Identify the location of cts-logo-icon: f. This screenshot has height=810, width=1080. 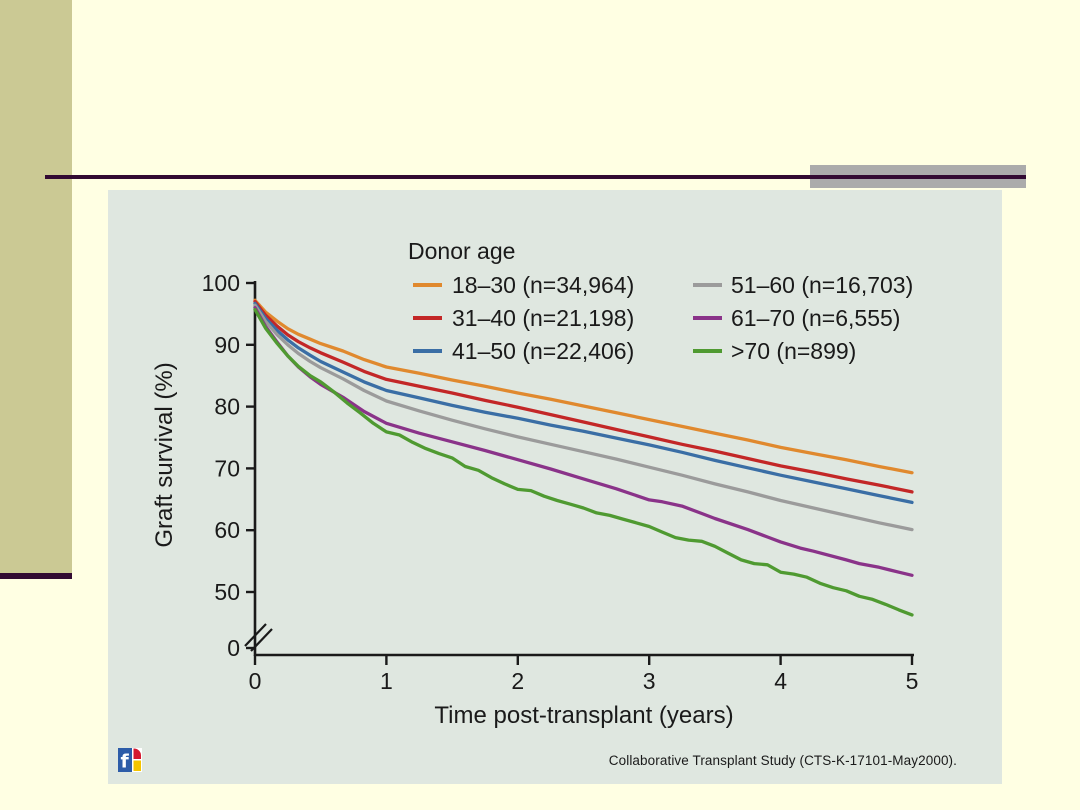
(130, 760).